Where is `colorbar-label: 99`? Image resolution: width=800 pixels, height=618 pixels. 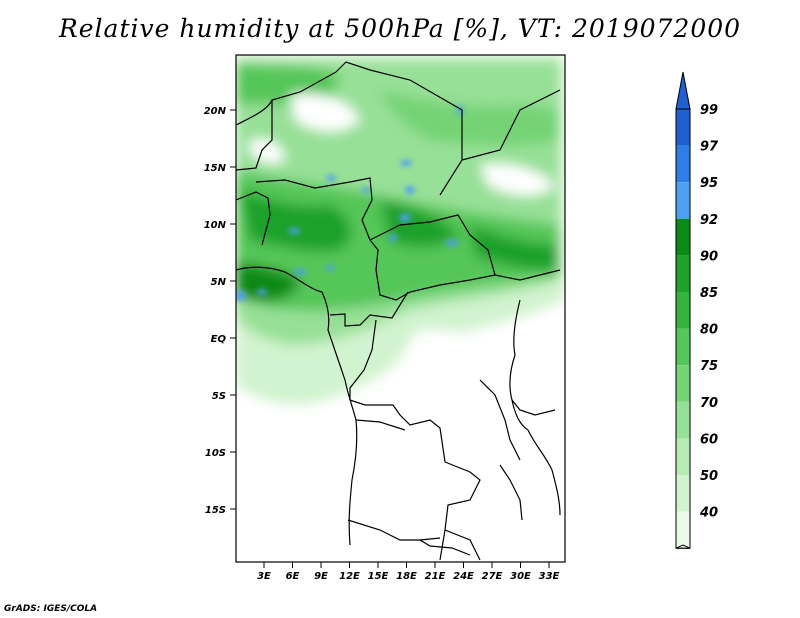
colorbar-label: 99 is located at coordinates (709, 110).